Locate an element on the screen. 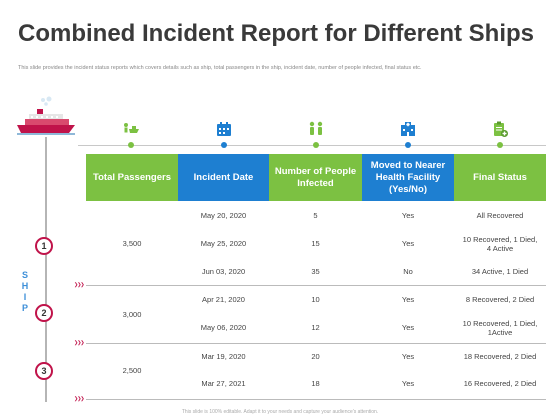  final-status: 8 Recovered, 2 Died is located at coordinates (500, 299).